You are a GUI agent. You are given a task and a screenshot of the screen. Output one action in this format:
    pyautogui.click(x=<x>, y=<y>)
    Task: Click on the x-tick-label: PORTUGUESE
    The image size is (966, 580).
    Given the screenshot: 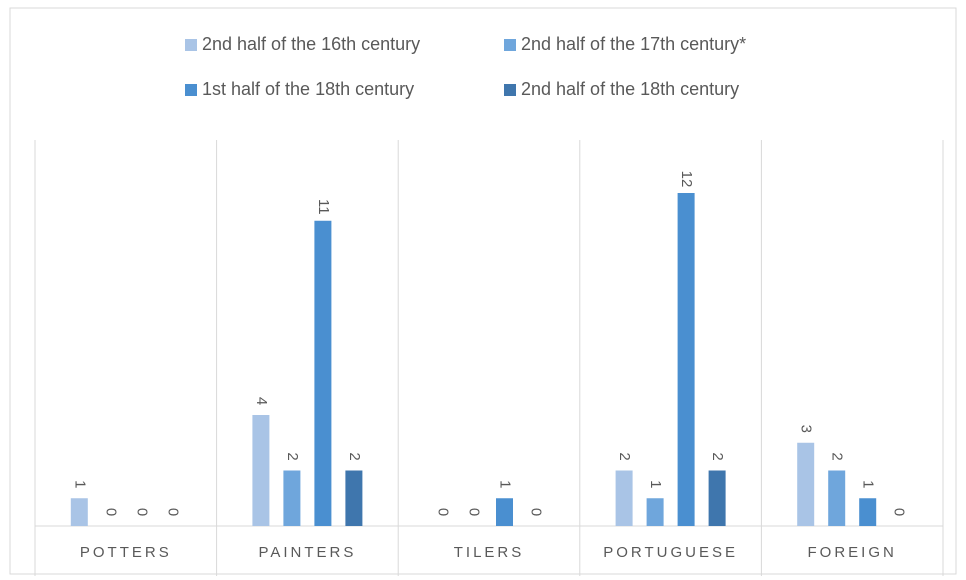 What is the action you would take?
    pyautogui.click(x=670, y=552)
    